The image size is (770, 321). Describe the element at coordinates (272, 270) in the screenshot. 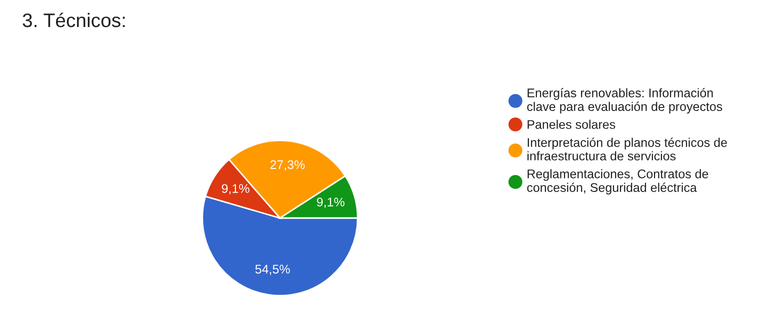

I see `data-label: 54,5%` at that location.